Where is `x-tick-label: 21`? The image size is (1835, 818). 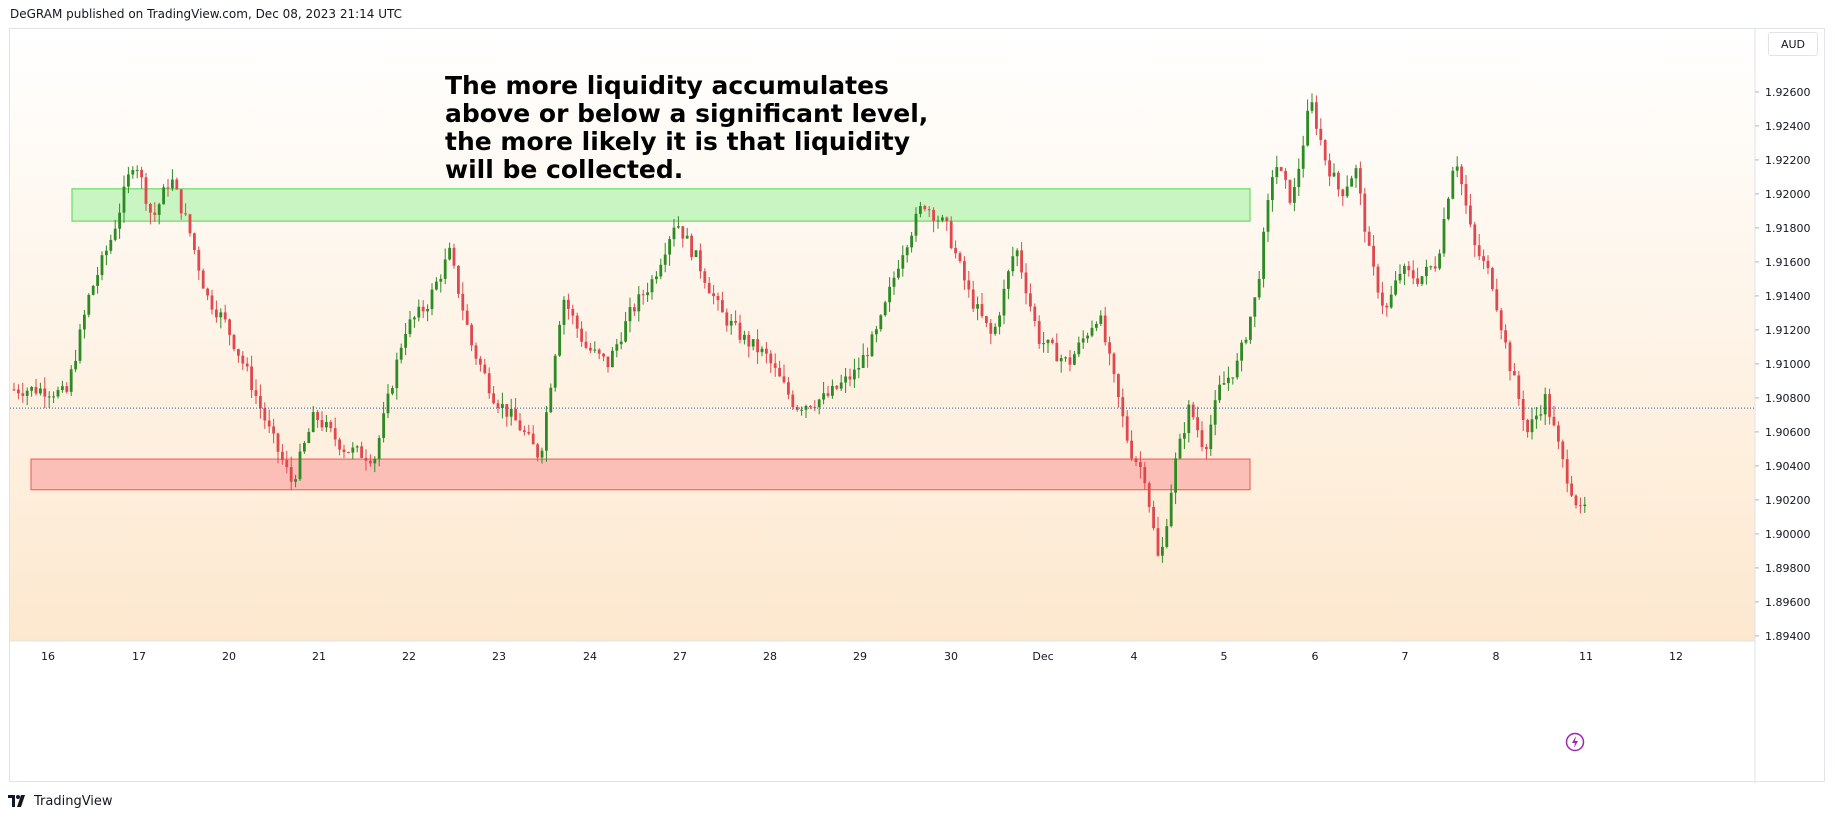 x-tick-label: 21 is located at coordinates (319, 656).